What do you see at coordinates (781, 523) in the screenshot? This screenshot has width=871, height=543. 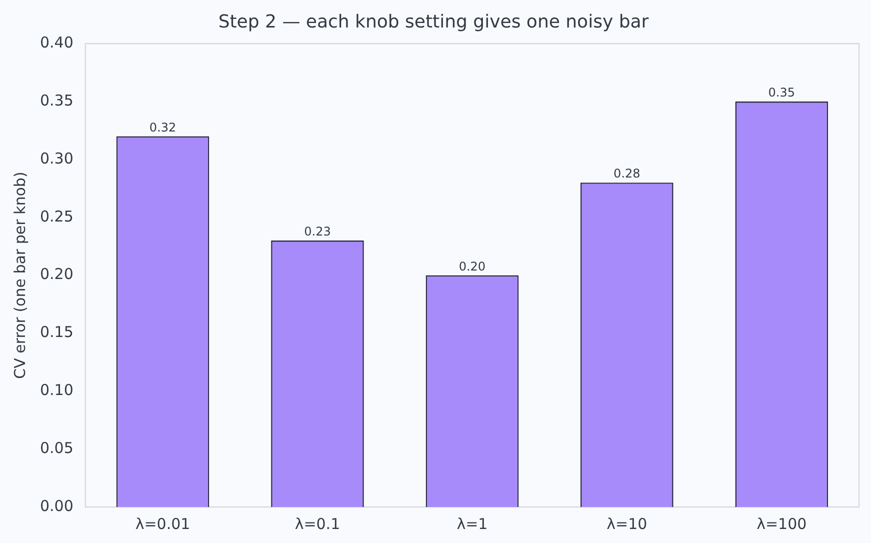 I see `x-tick-label: λ=100` at bounding box center [781, 523].